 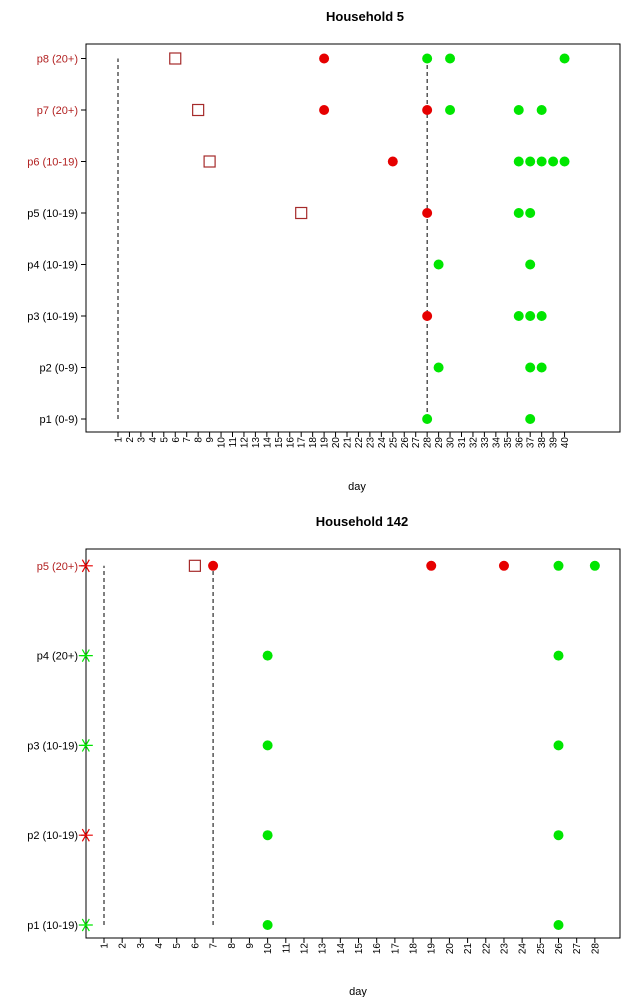 I want to click on x-tick-label: 34, so click(x=496, y=443).